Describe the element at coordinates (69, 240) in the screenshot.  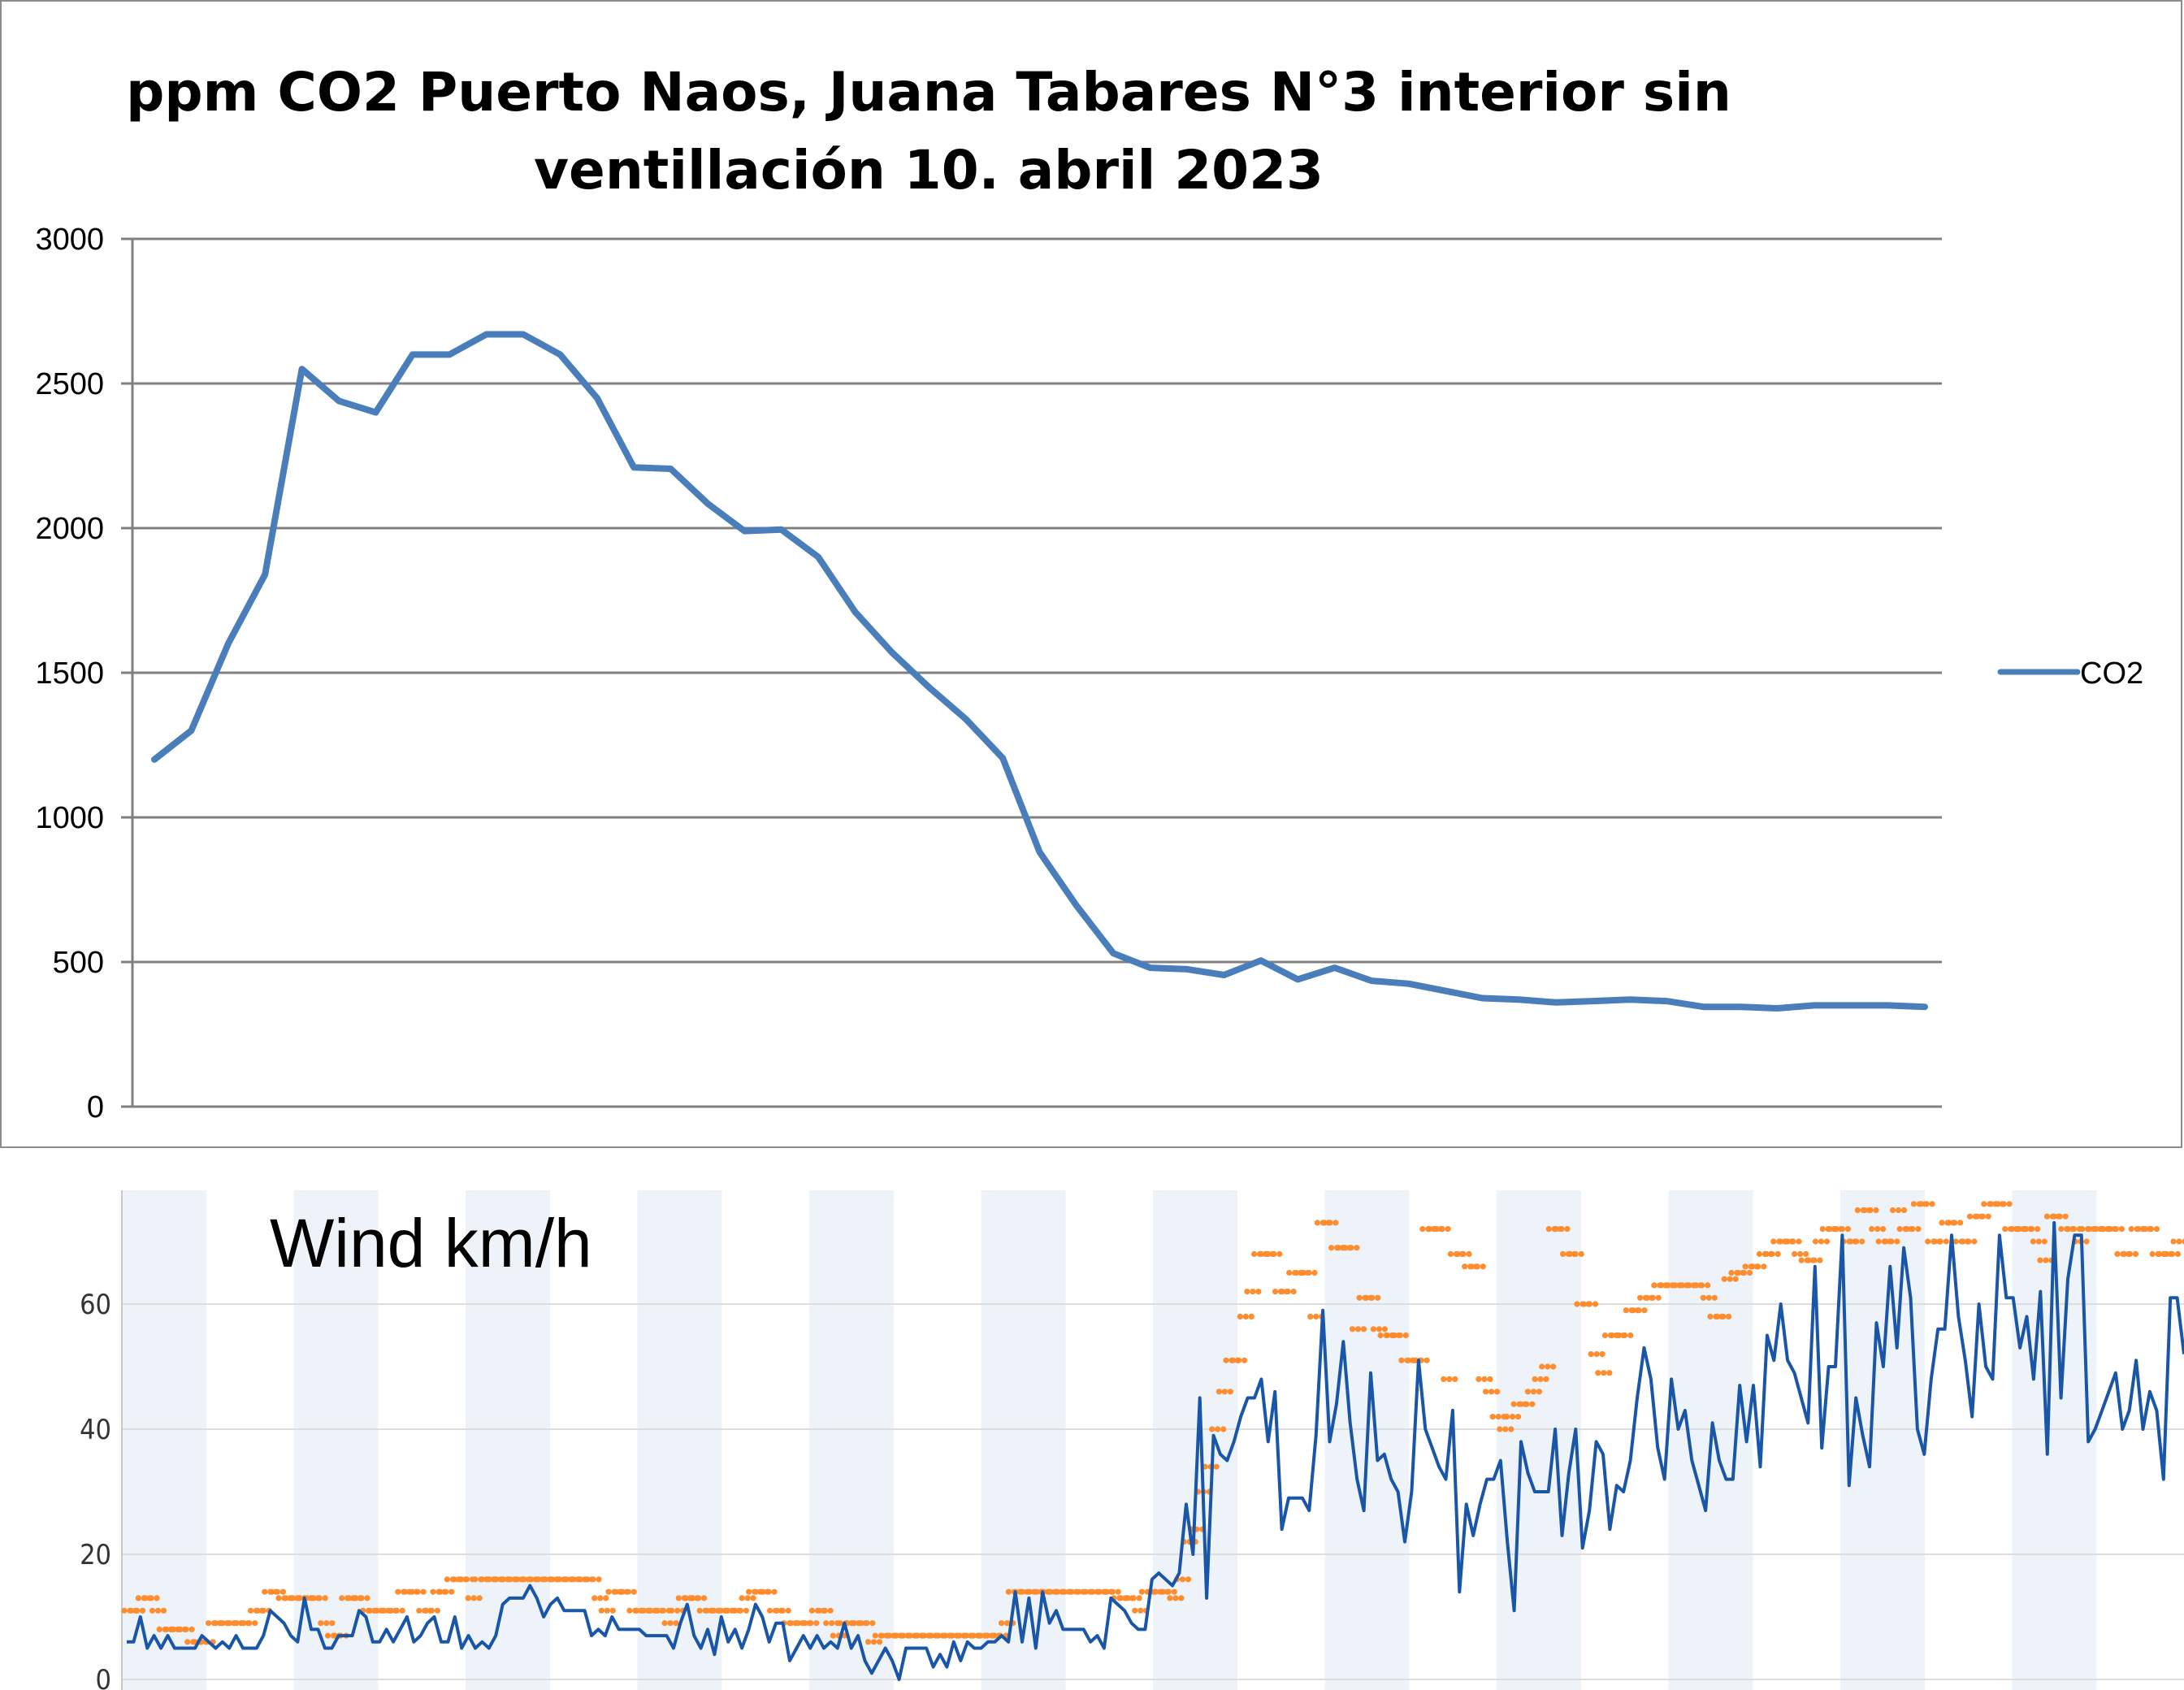
I see `co2-y-tick-label: 3000` at that location.